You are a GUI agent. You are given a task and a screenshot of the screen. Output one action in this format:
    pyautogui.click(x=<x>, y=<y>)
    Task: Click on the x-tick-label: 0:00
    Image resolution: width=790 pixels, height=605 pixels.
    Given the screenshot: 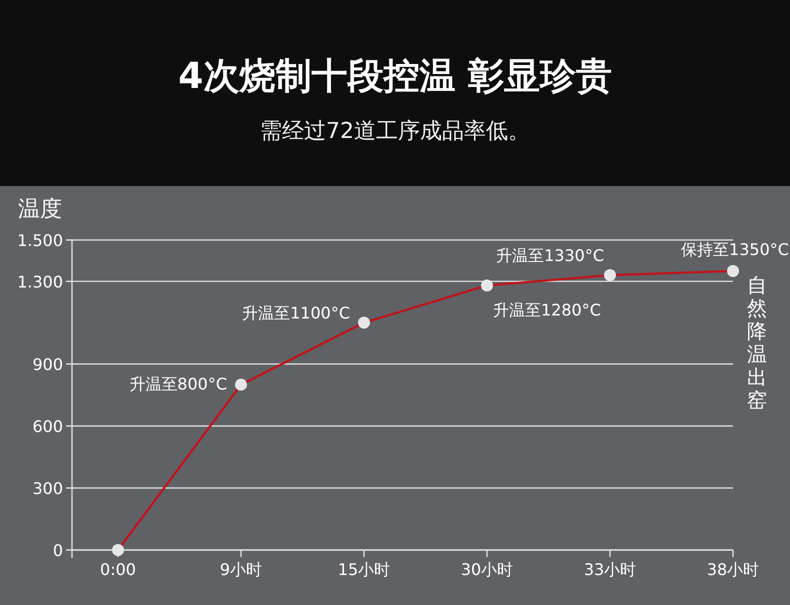 What is the action you would take?
    pyautogui.click(x=118, y=569)
    